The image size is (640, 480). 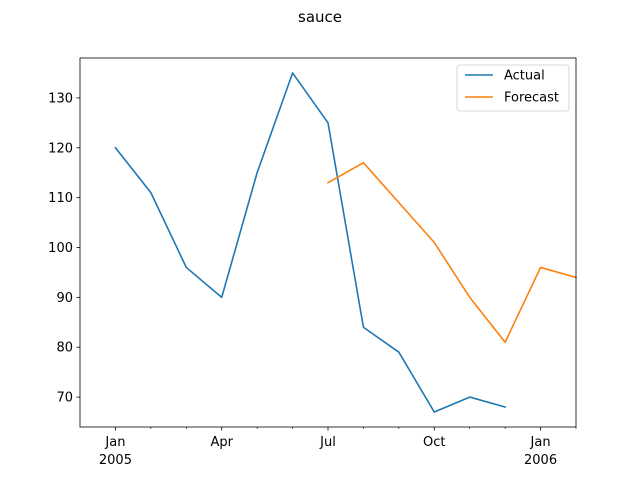 What do you see at coordinates (60, 98) in the screenshot?
I see `y-tick-label: 130` at bounding box center [60, 98].